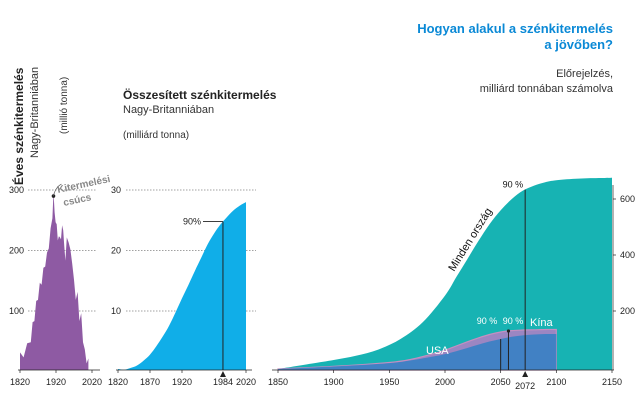 The width and height of the screenshot is (640, 400). What do you see at coordinates (584, 74) in the screenshot?
I see `right-panel-subtitle-line1: Előrejelzés,` at bounding box center [584, 74].